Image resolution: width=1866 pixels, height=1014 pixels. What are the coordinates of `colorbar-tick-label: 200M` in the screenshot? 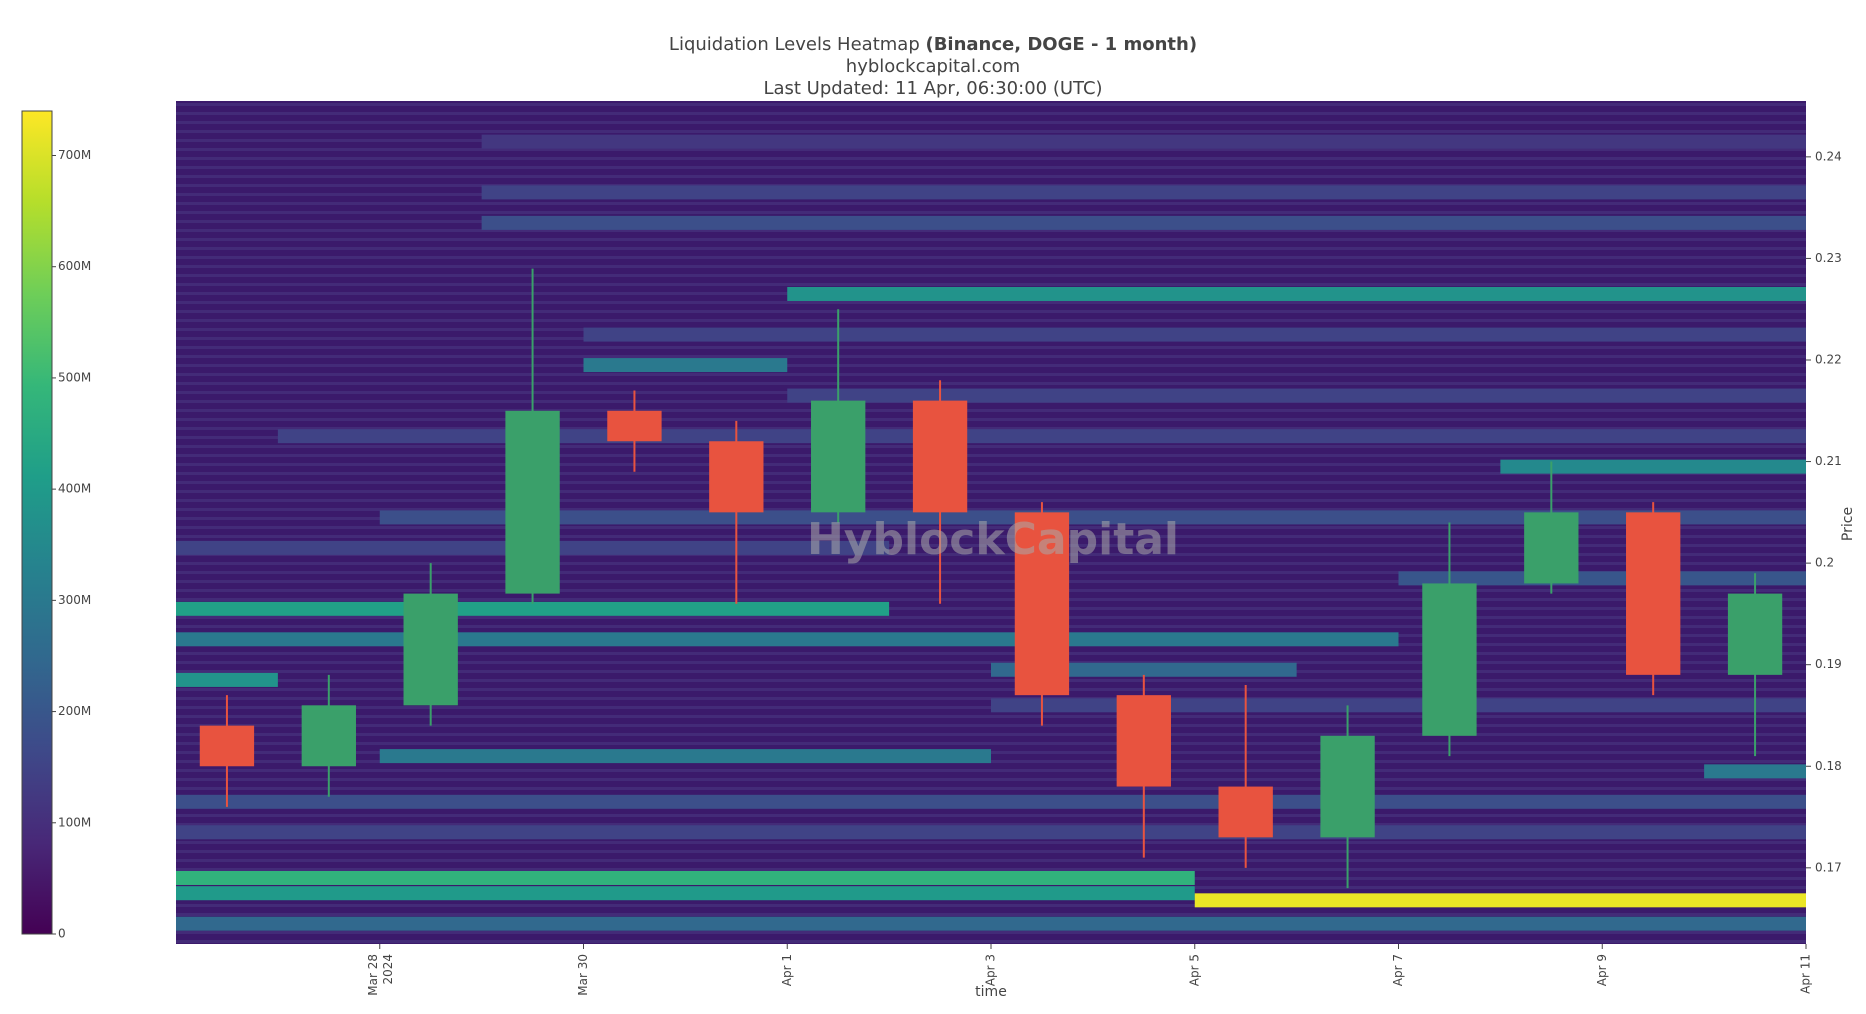 It's located at (74, 711).